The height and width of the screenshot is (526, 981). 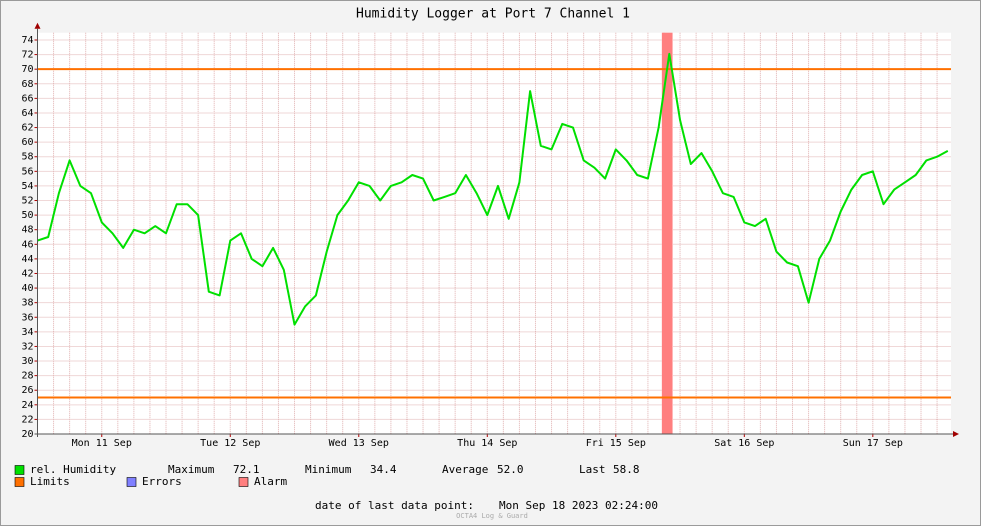 What do you see at coordinates (27, 157) in the screenshot?
I see `y-tick-label: 58` at bounding box center [27, 157].